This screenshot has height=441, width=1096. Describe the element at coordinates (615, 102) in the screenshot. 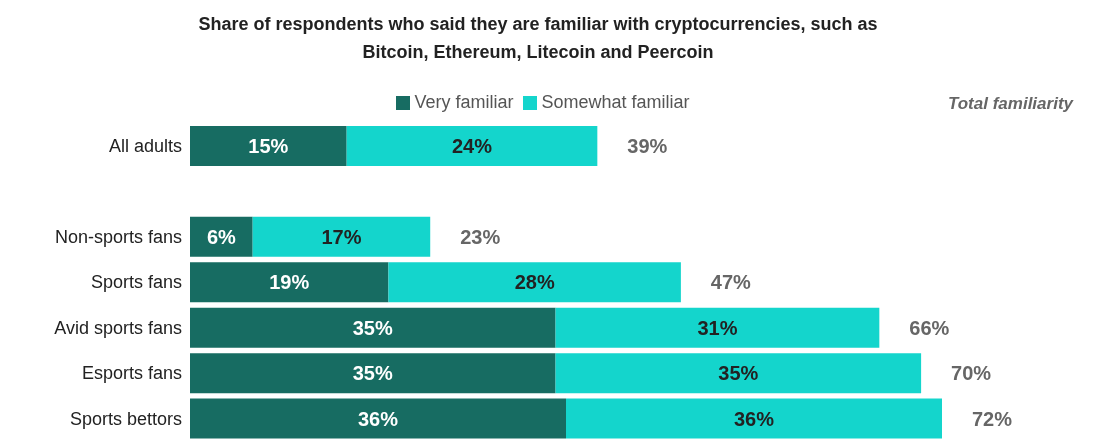

I see `legend-label: Somewhat familiar` at that location.